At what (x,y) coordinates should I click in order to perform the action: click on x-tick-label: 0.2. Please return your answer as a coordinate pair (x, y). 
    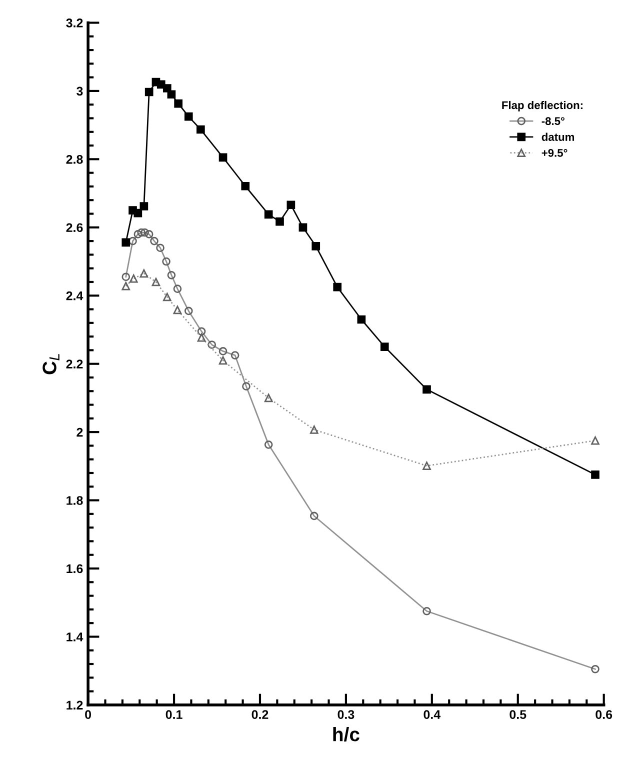
    Looking at the image, I should click on (260, 714).